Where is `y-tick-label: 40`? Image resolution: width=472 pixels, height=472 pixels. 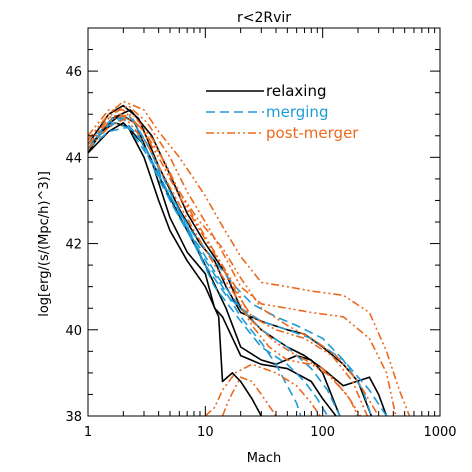 y-tick-label: 40 is located at coordinates (73, 331).